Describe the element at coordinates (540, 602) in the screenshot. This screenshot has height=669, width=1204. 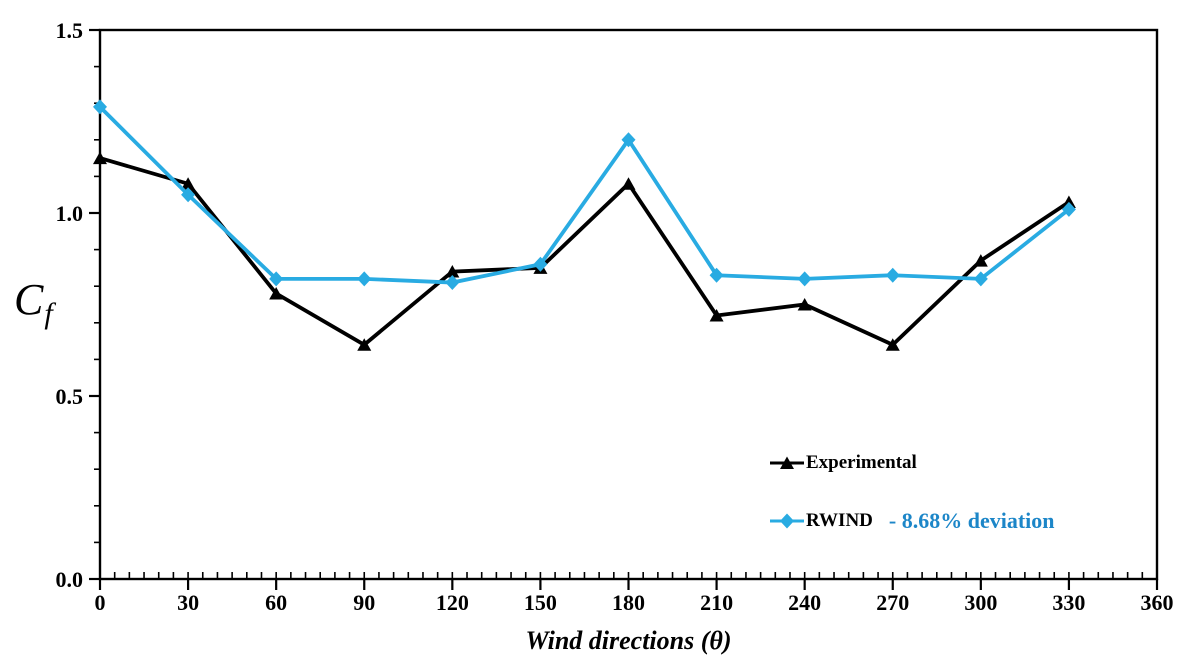
I see `x-tick-label: 150` at that location.